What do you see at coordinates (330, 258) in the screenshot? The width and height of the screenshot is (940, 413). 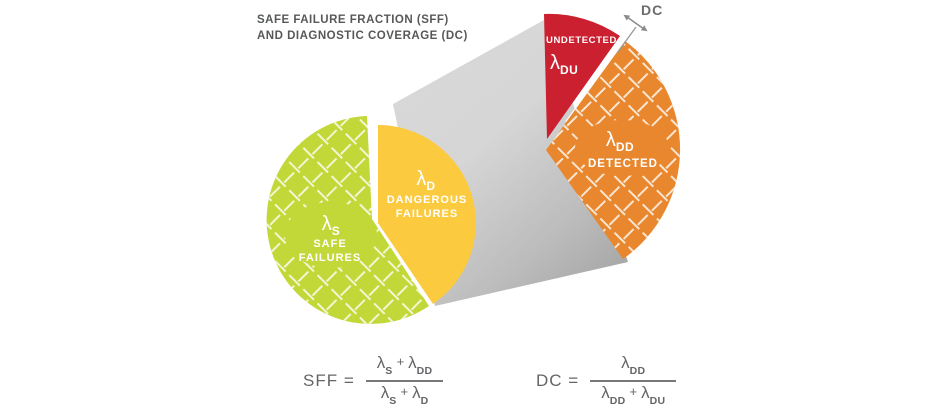 I see `safe-label-line2: FAILURES` at bounding box center [330, 258].